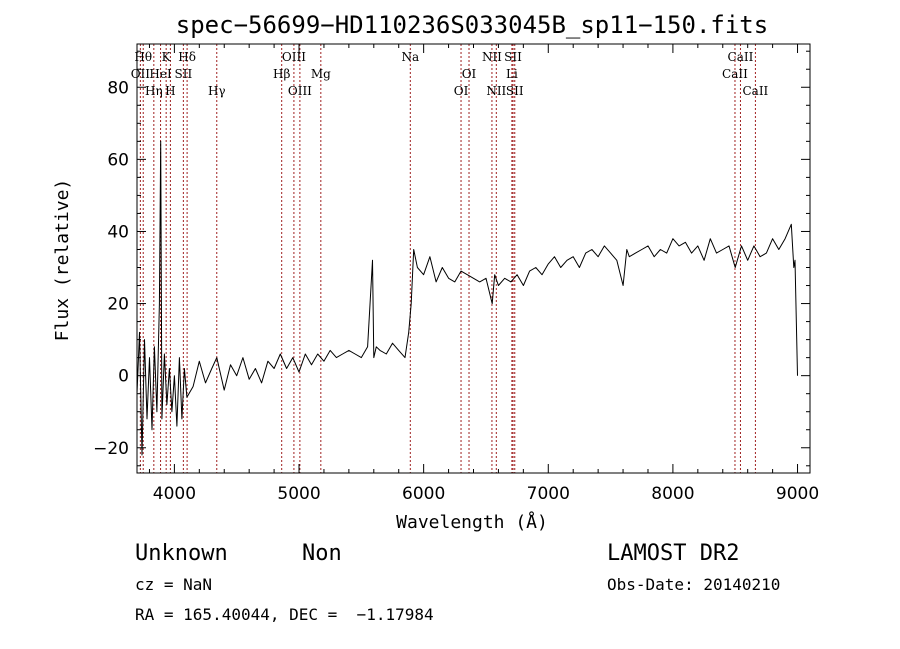 Image resolution: width=900 pixels, height=649 pixels. Describe the element at coordinates (298, 494) in the screenshot. I see `x-tick-label: 5000` at that location.